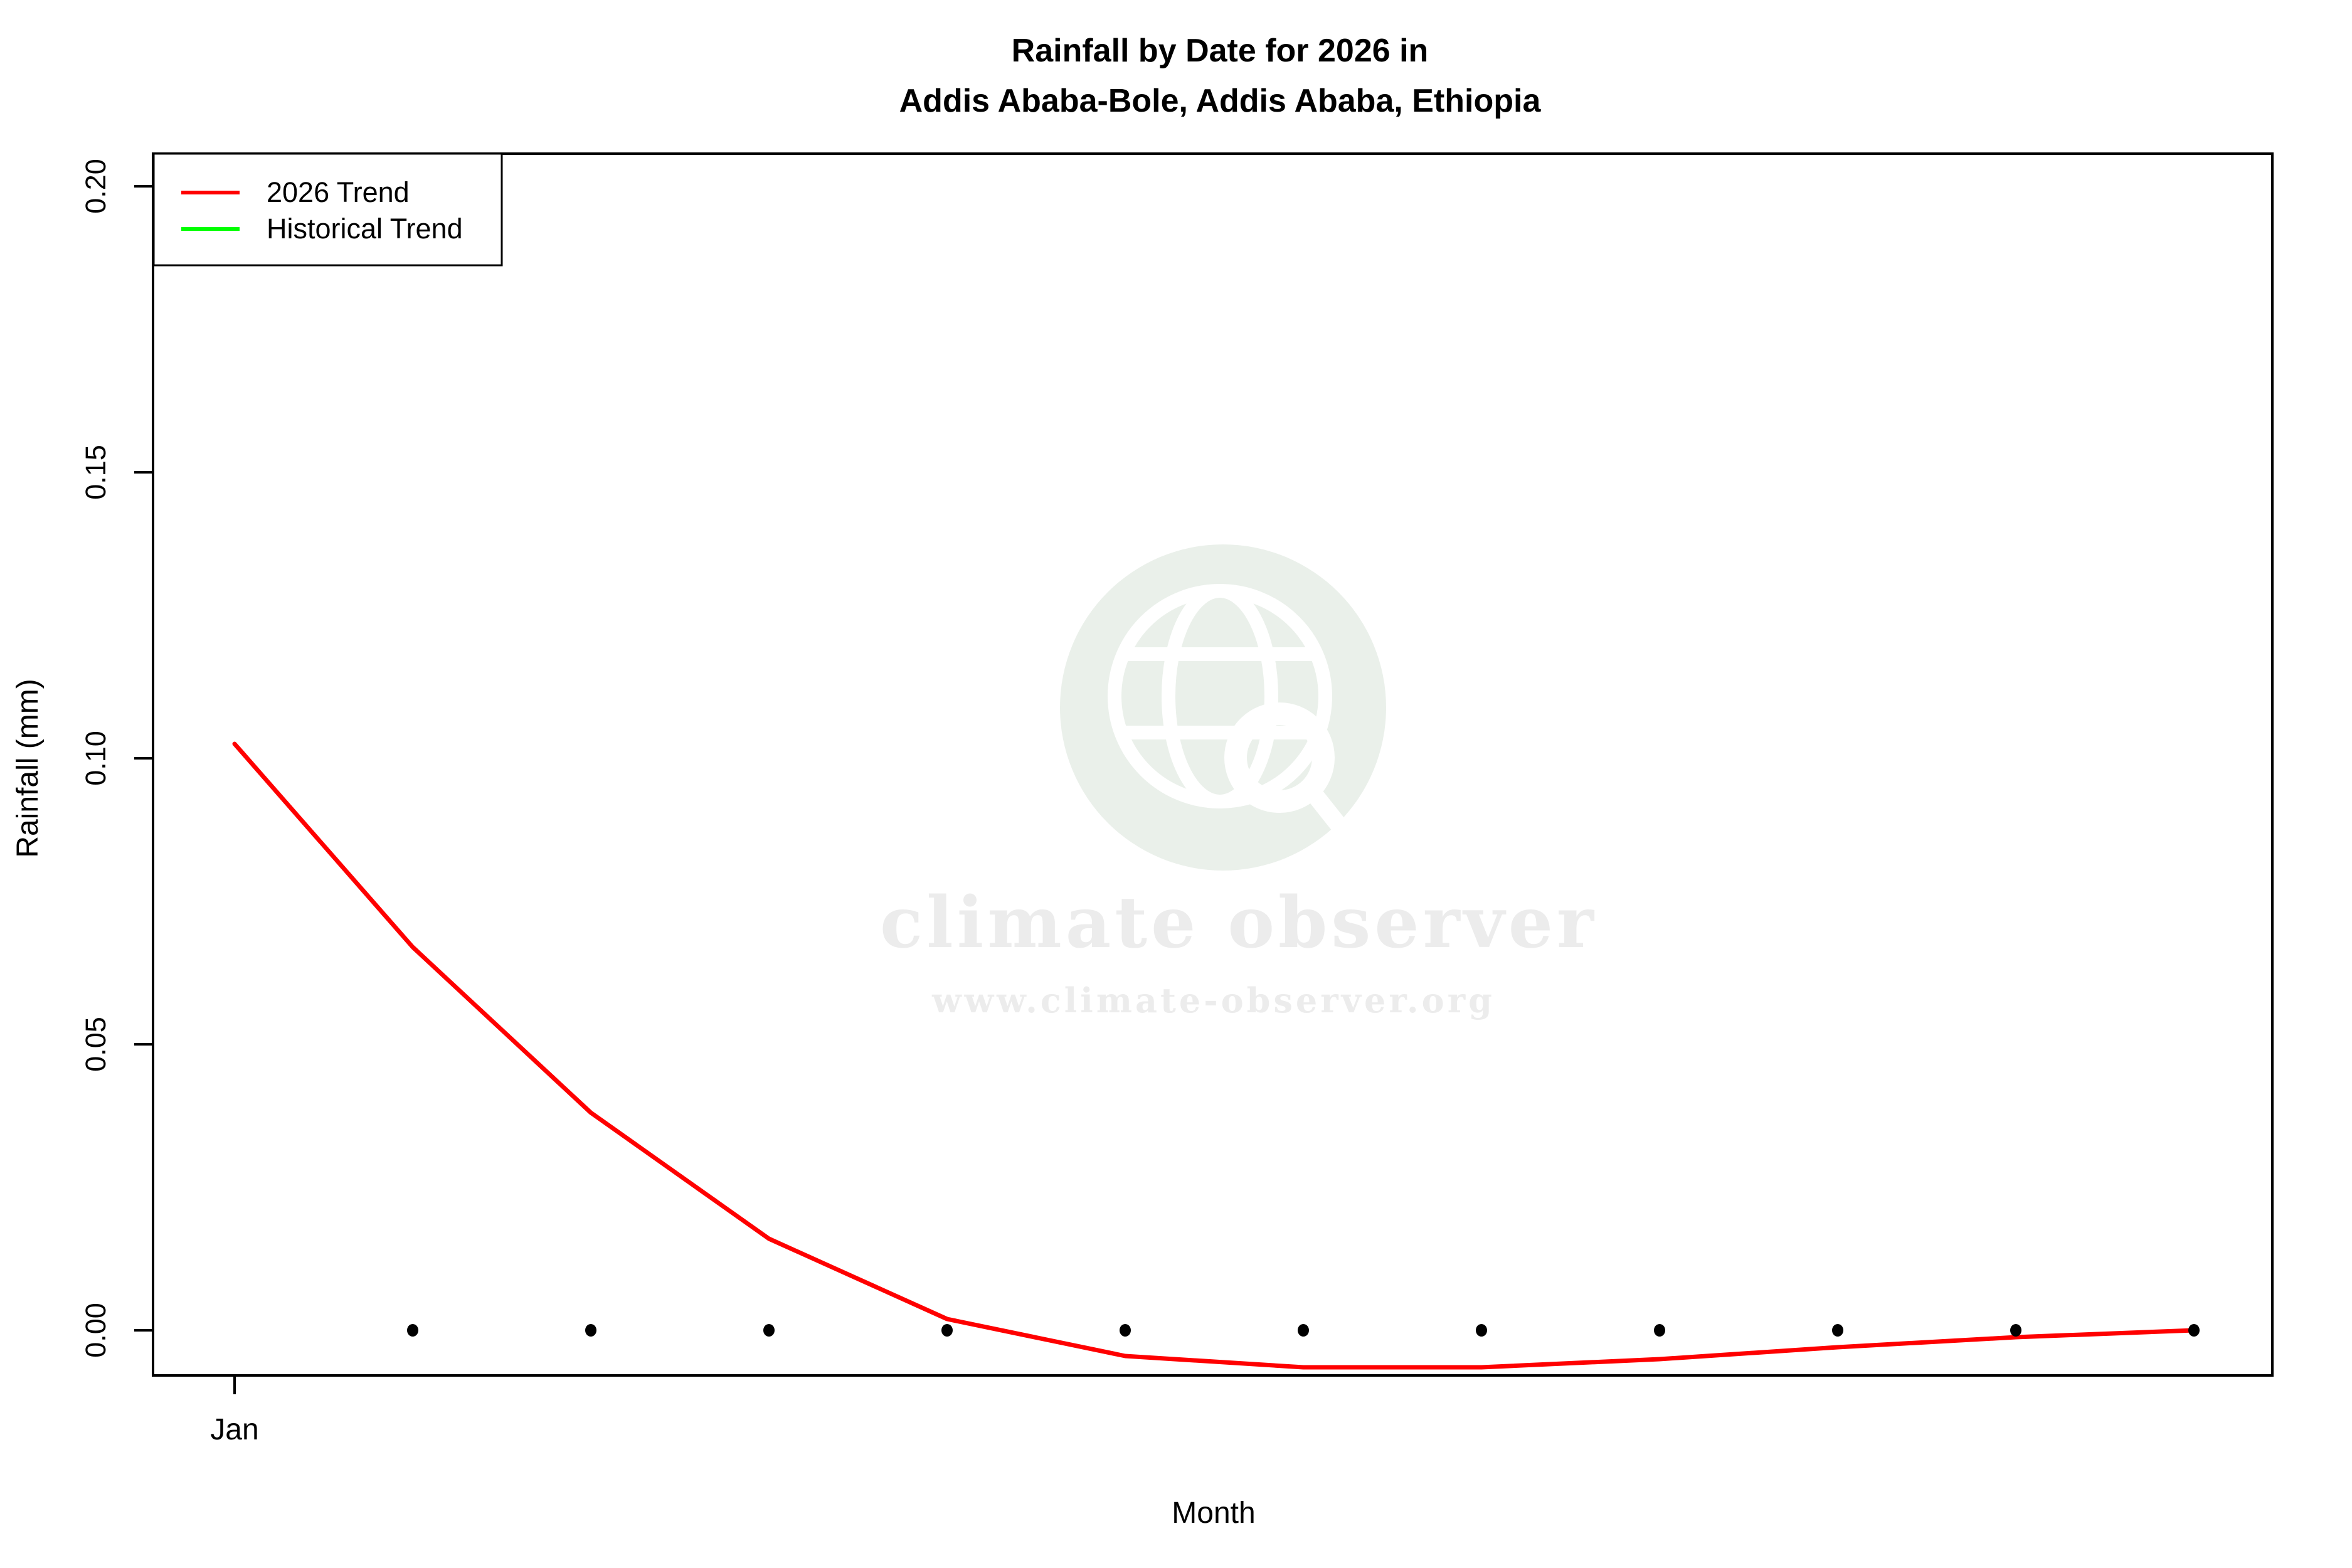 The height and width of the screenshot is (1568, 2352). What do you see at coordinates (1213, 1000) in the screenshot?
I see `watermark-url-text: www.climate-observer.org` at bounding box center [1213, 1000].